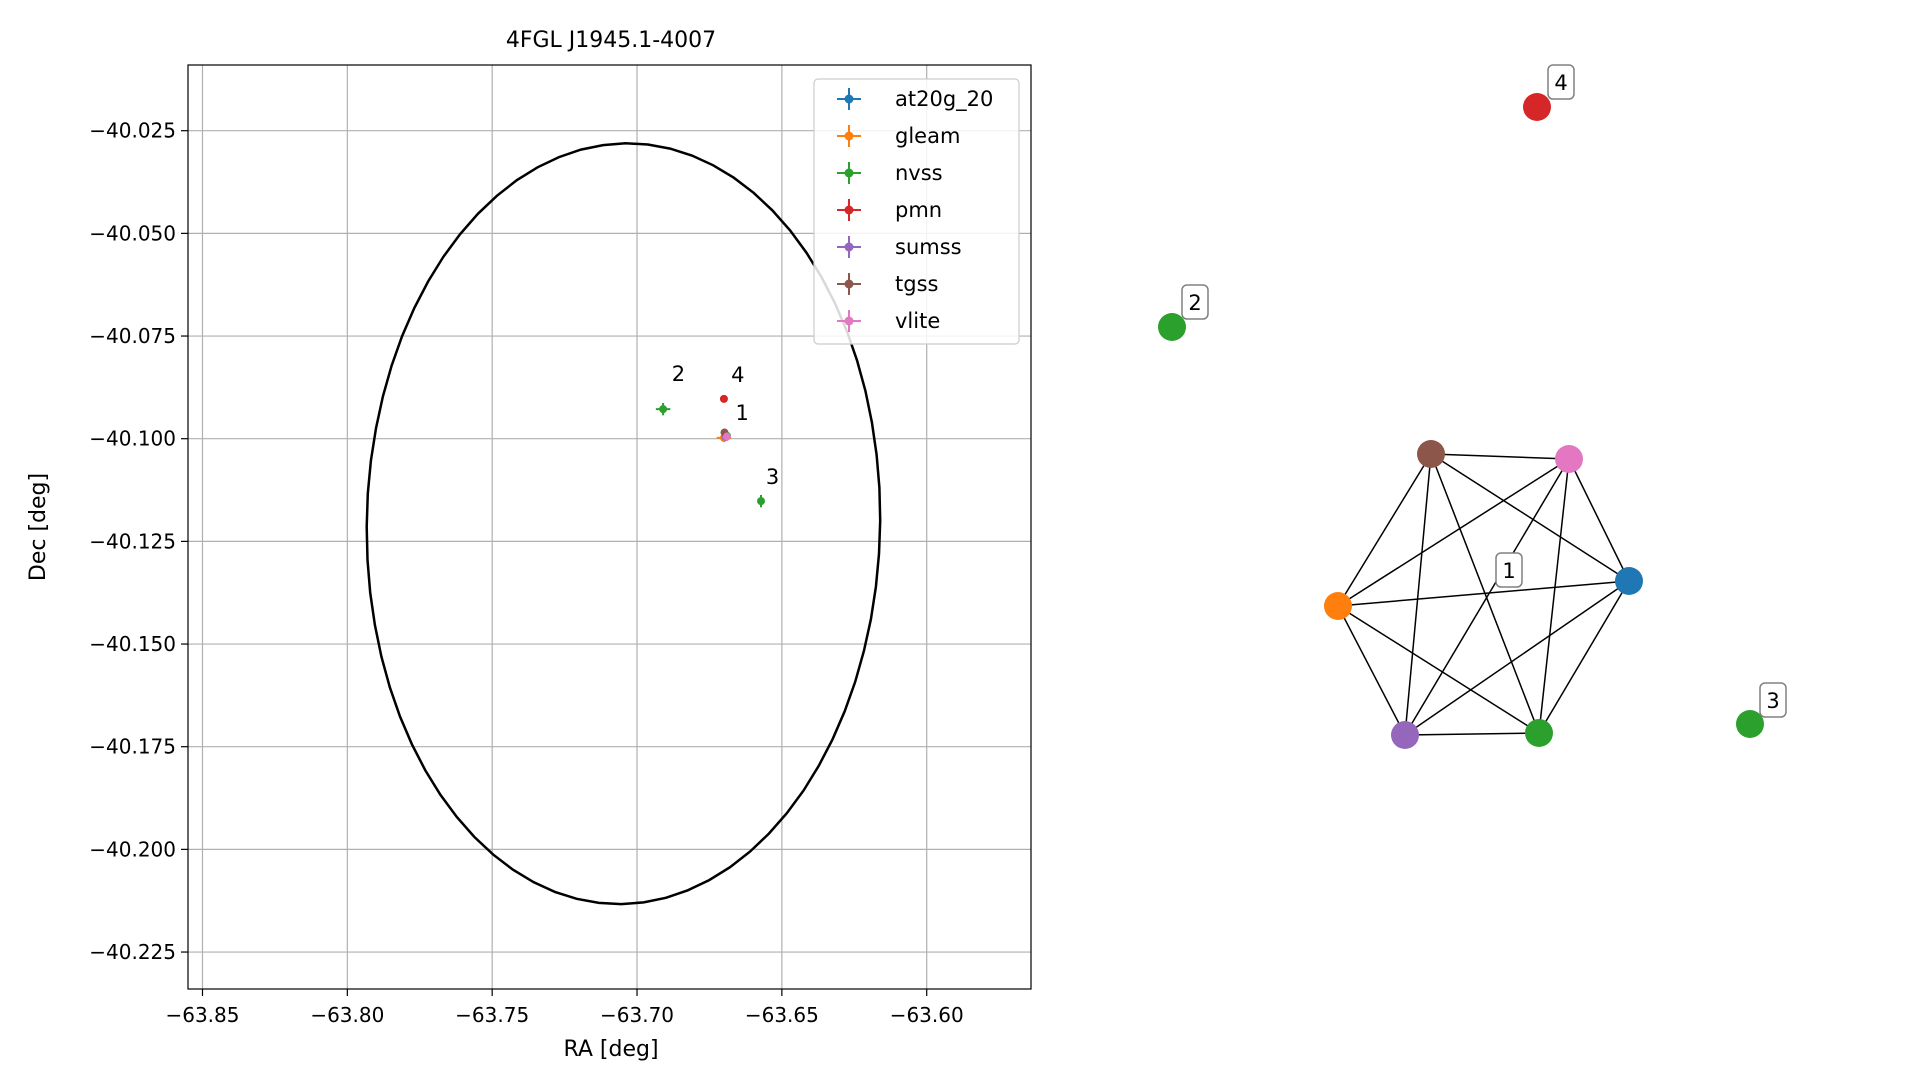  I want to click on legend-label: pmn, so click(918, 210).